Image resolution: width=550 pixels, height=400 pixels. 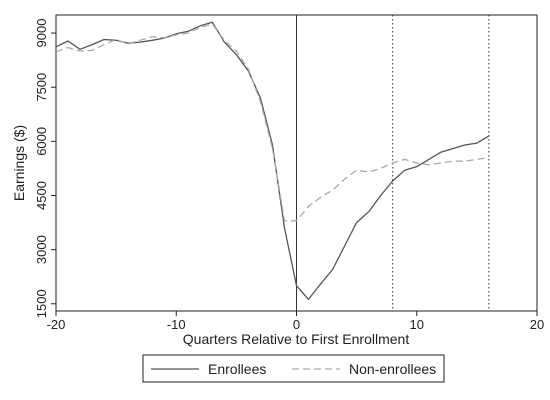 I want to click on x-tick-label: 0, so click(x=296, y=324).